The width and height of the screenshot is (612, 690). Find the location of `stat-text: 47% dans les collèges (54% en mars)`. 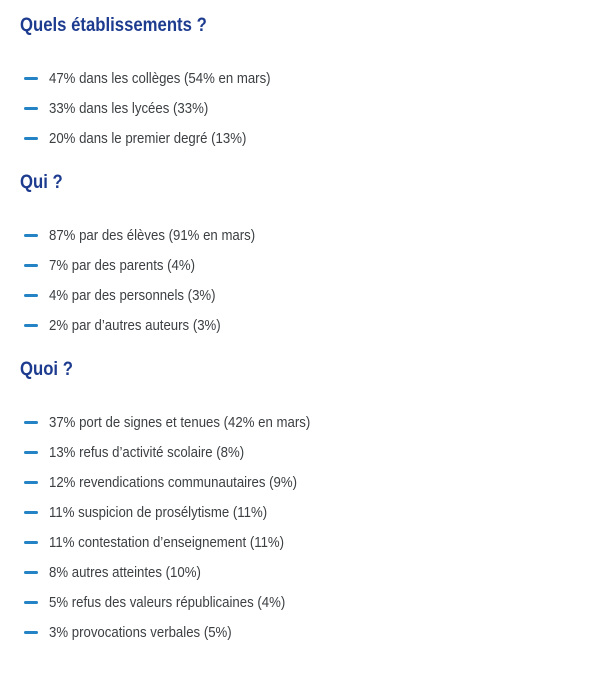

stat-text: 47% dans les collèges (54% en mars) is located at coordinates (160, 78).